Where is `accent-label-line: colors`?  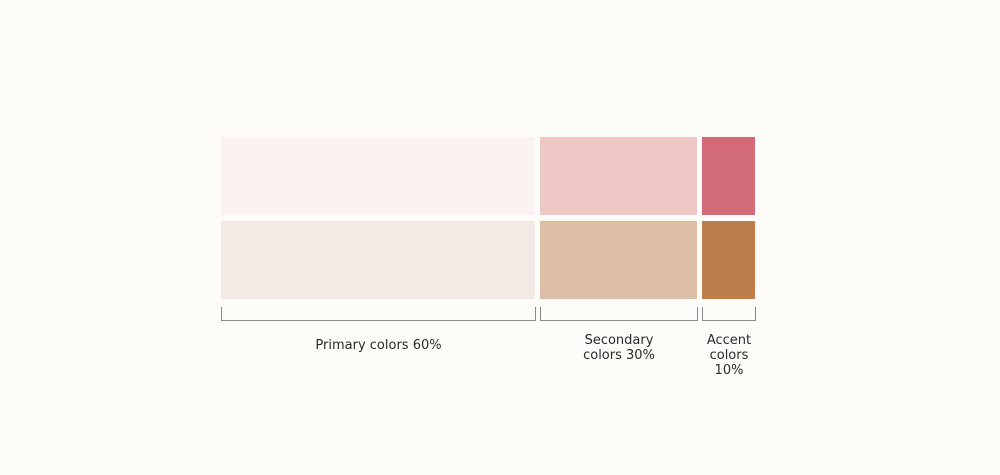
accent-label-line: colors is located at coordinates (729, 355).